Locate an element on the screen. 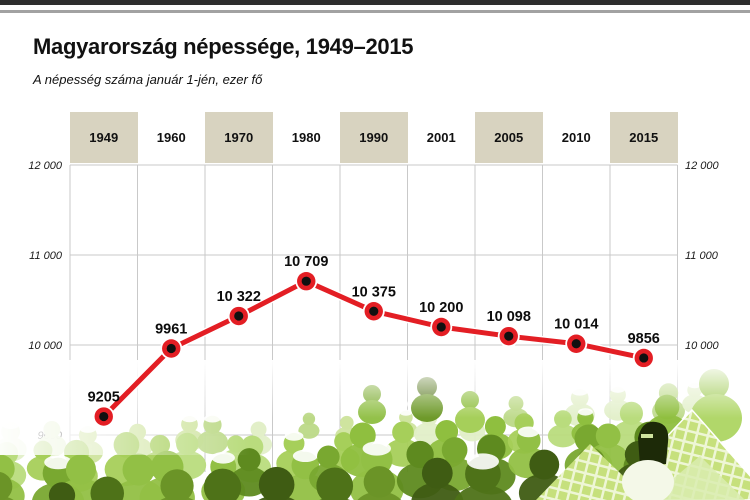 This screenshot has width=750, height=500. year-header-cell: 1949 is located at coordinates (104, 137).